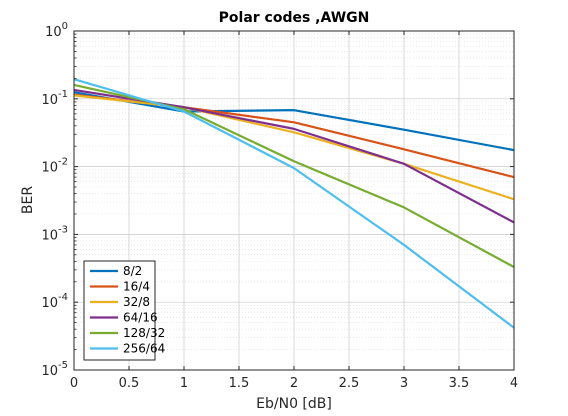 This screenshot has width=568, height=416. What do you see at coordinates (144, 333) in the screenshot?
I see `legend-label-5: 128/32` at bounding box center [144, 333].